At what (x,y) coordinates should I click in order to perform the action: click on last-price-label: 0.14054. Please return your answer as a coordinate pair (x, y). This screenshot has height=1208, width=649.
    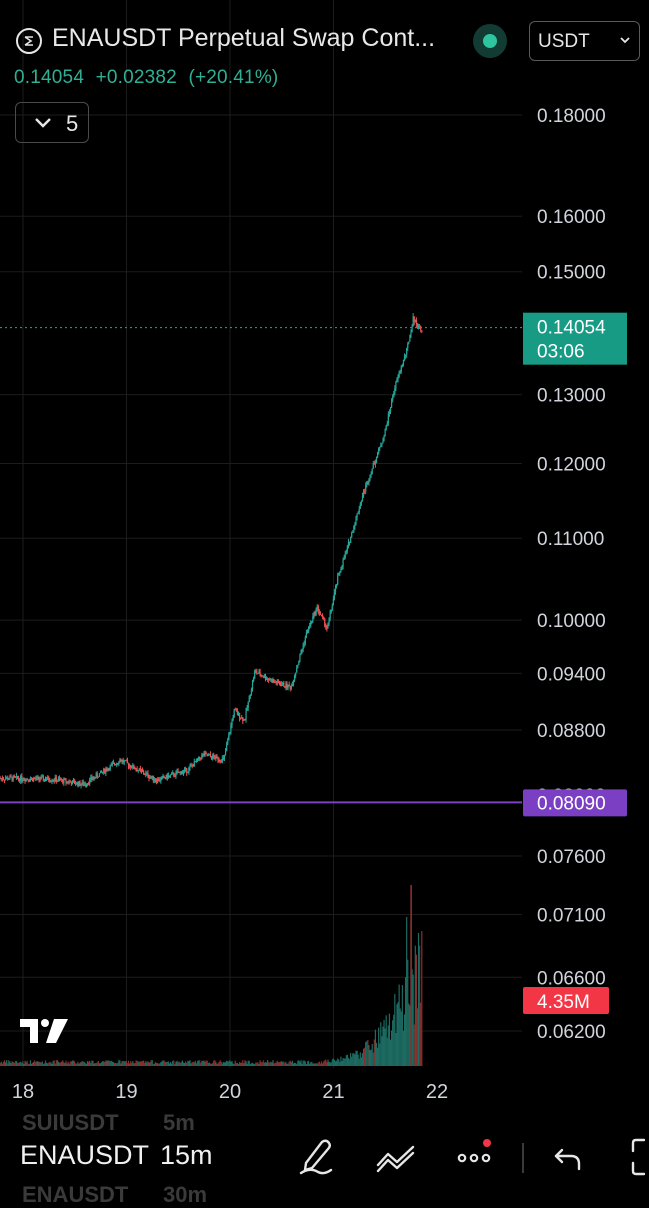
    Looking at the image, I should click on (571, 328).